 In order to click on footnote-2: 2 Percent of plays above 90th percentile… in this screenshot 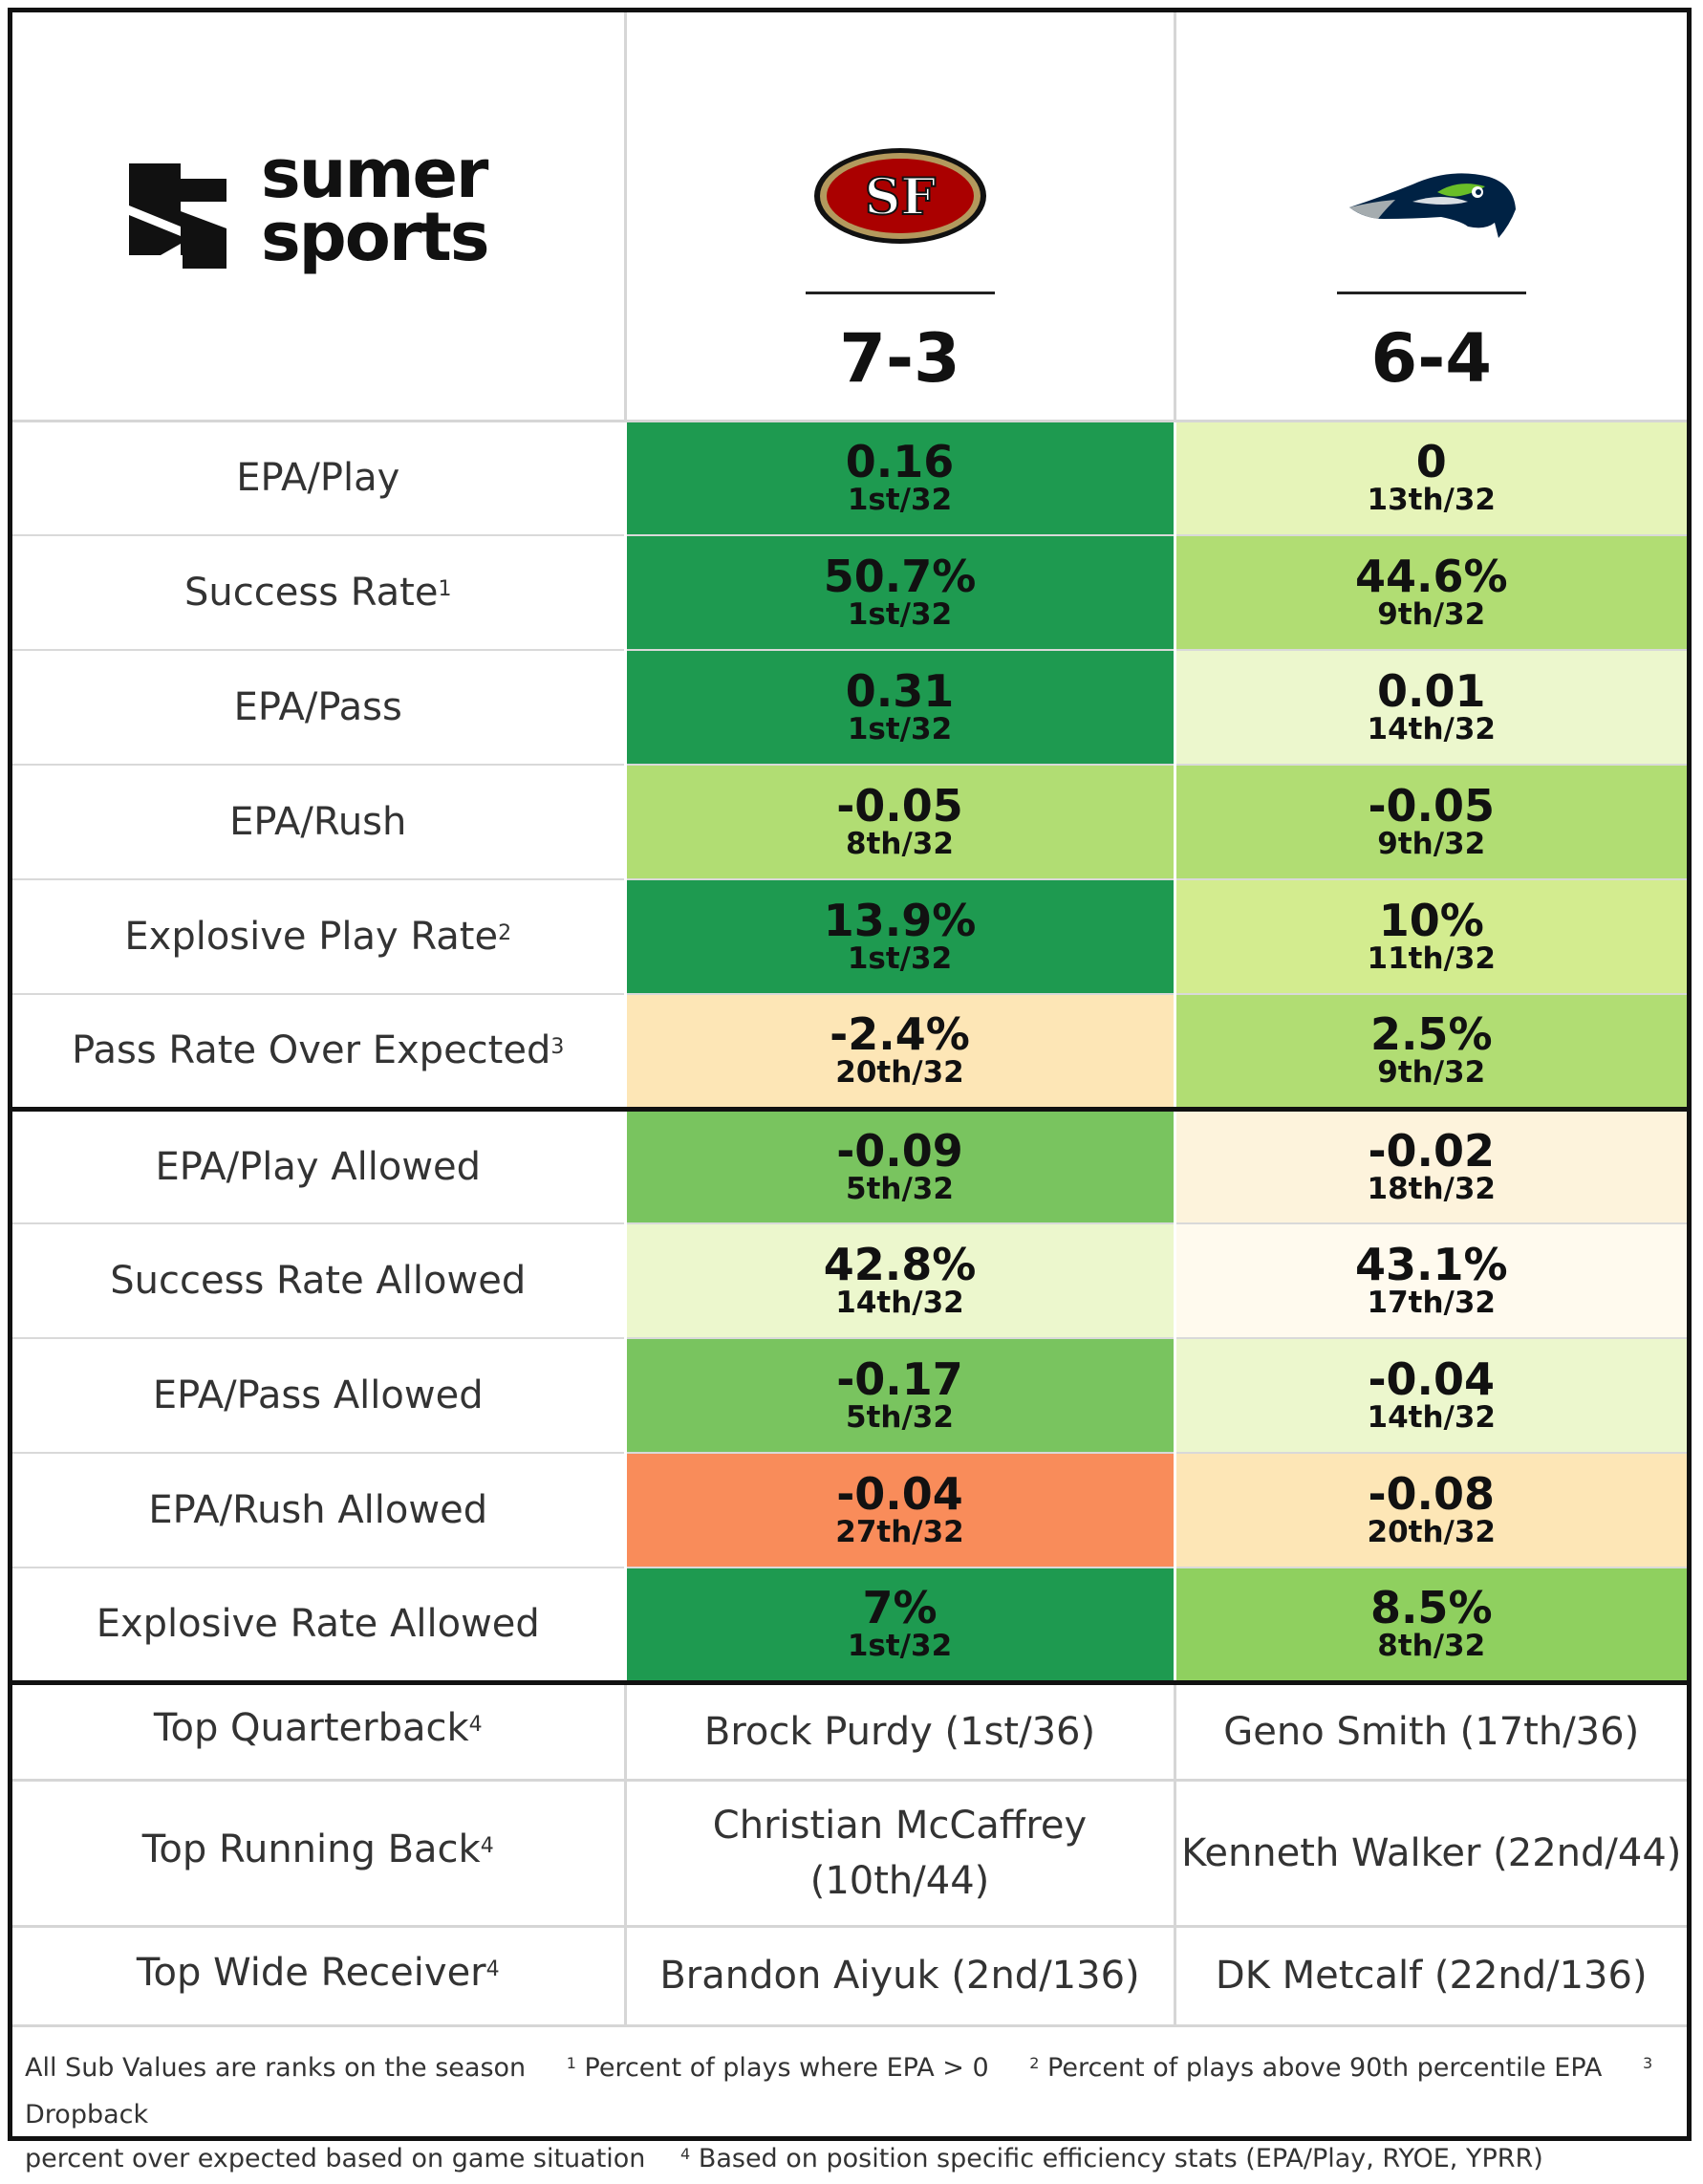, I will do `click(1315, 2068)`.